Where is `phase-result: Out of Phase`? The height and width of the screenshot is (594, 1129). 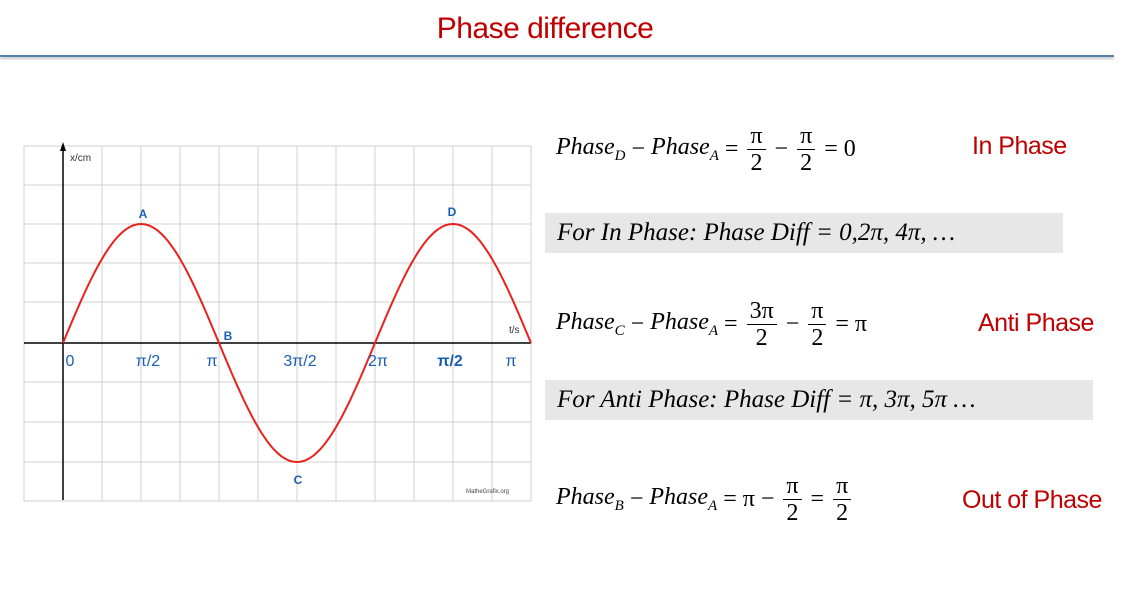 phase-result: Out of Phase is located at coordinates (1032, 500).